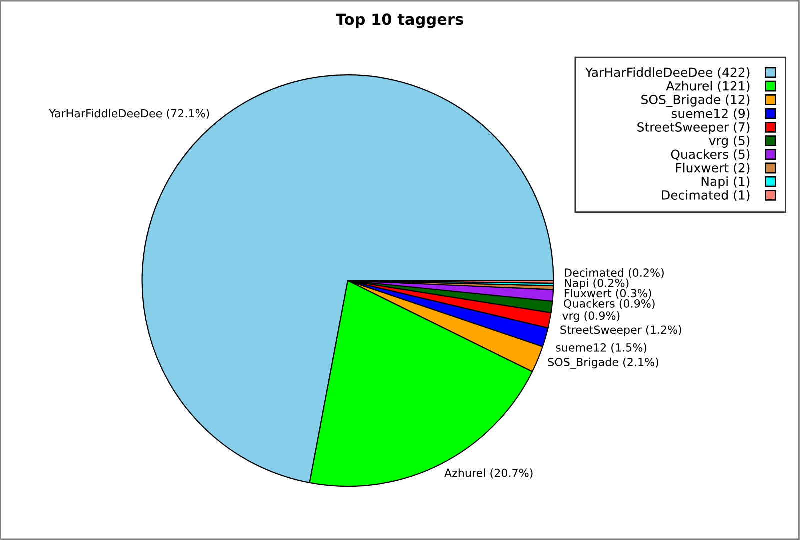 This screenshot has height=540, width=800. I want to click on data-label: Fluxwert (0.3%), so click(608, 294).